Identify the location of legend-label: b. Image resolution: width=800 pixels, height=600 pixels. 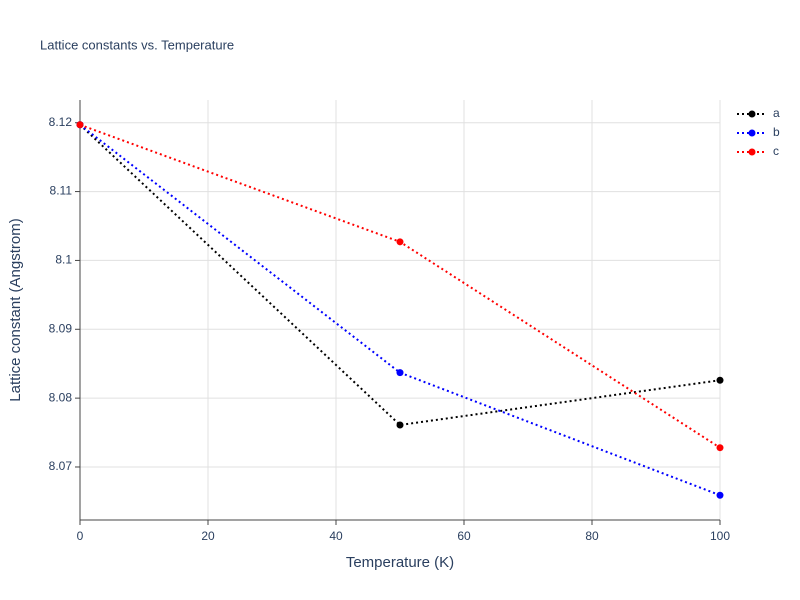
(776, 132).